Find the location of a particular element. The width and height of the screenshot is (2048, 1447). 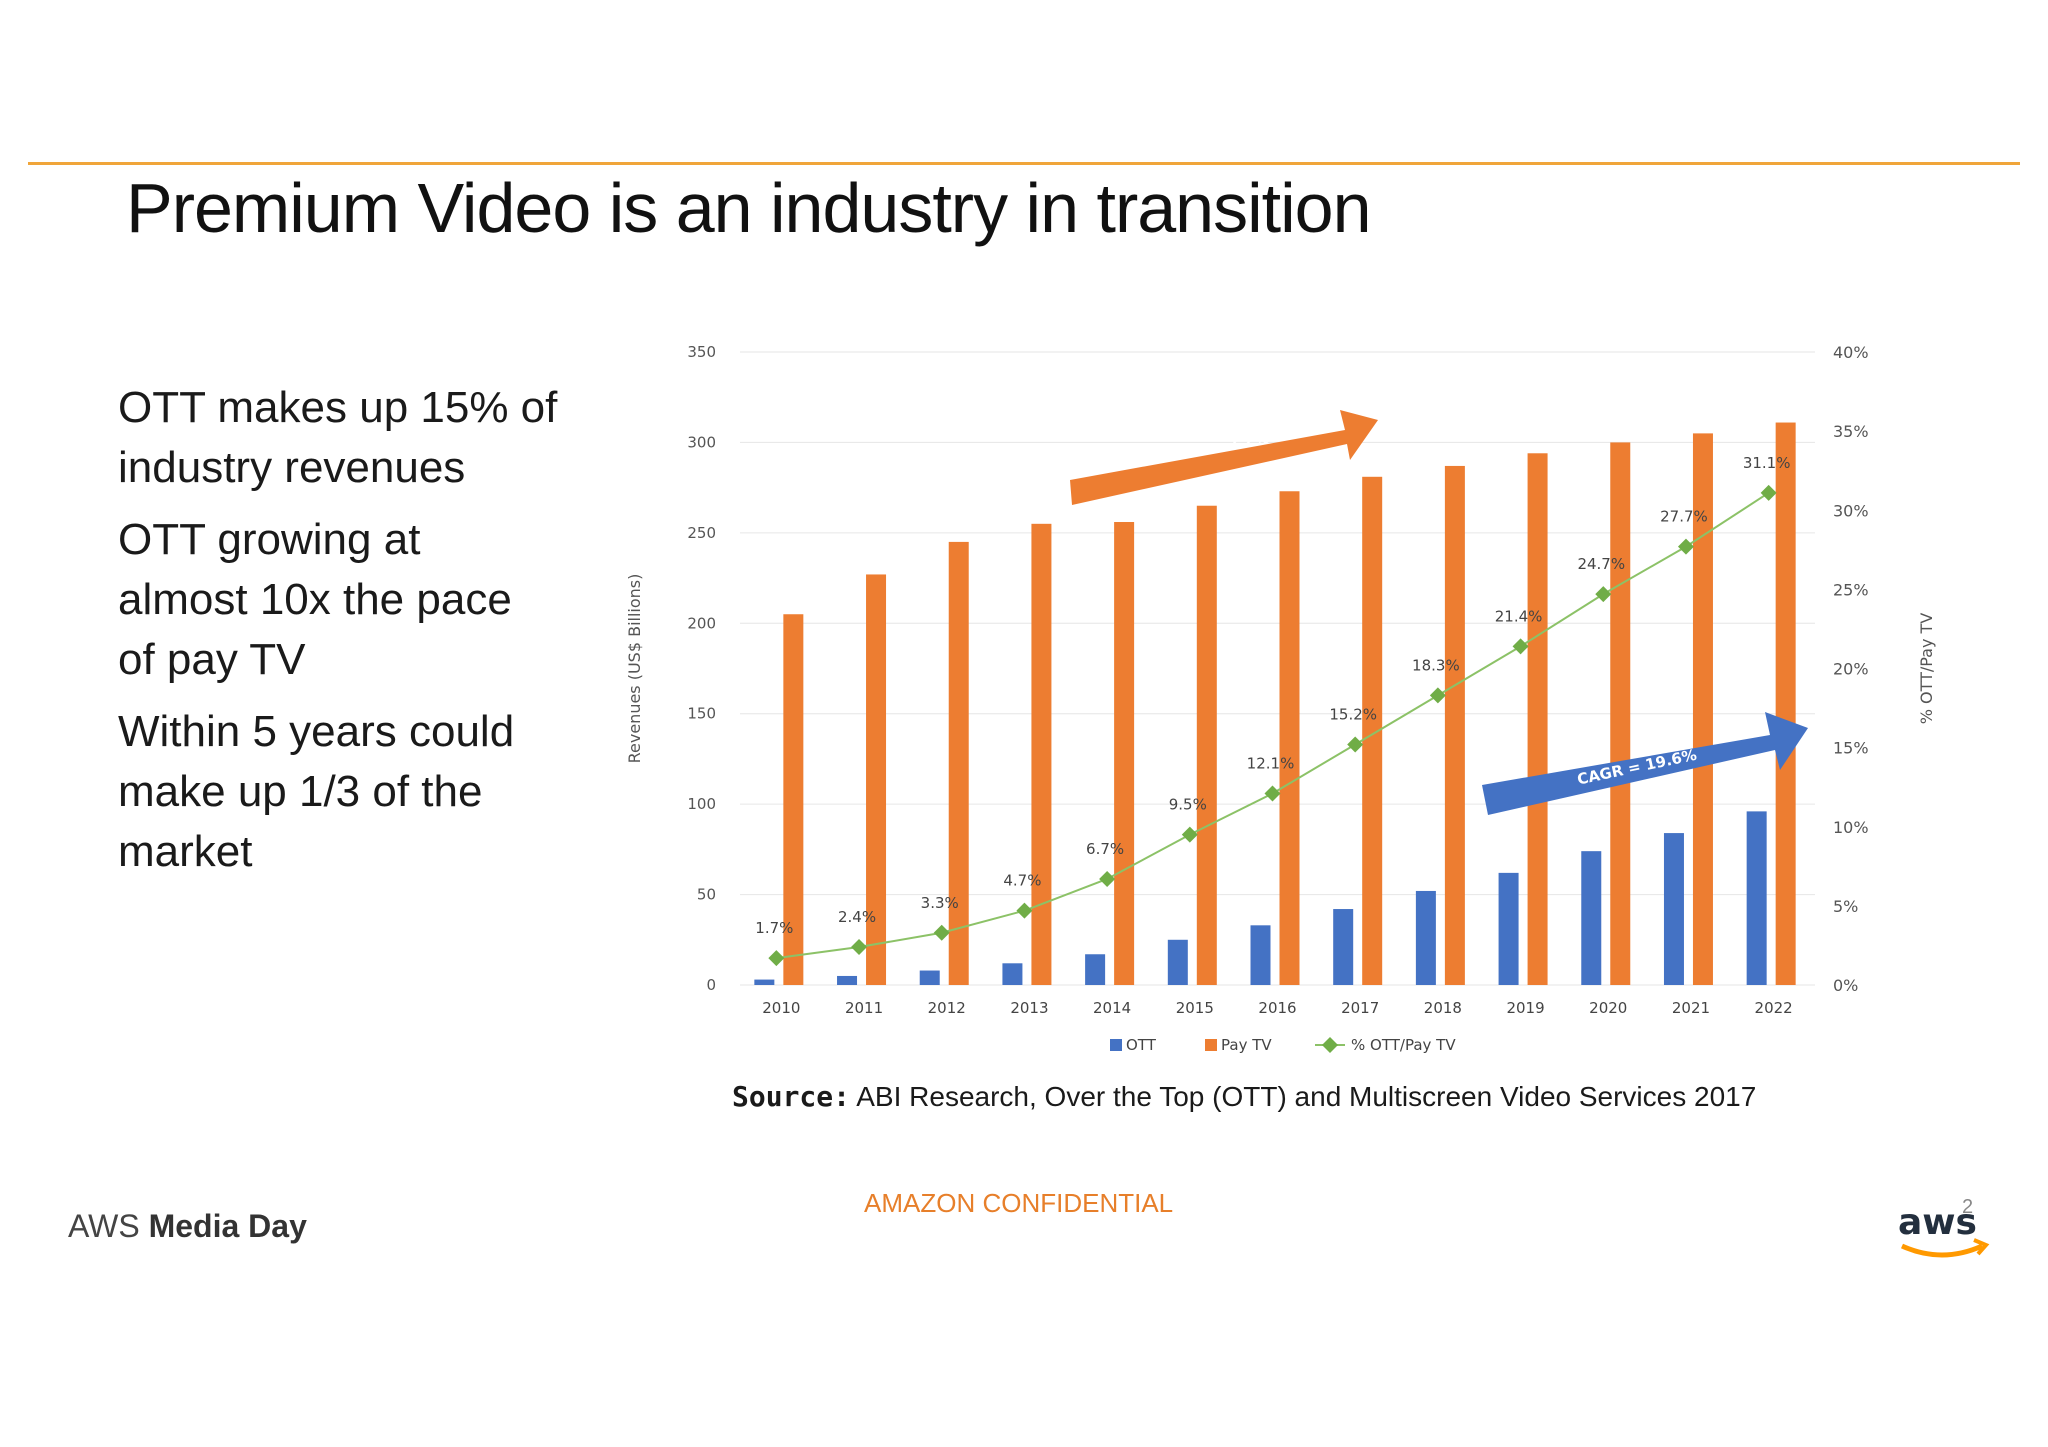

pct-data-label: 27.7% is located at coordinates (1684, 517).